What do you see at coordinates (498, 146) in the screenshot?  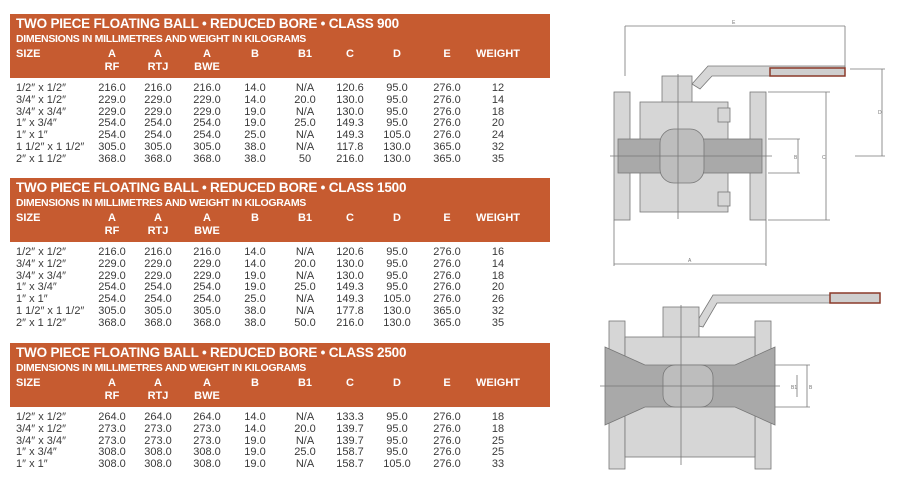 I see `cell-weight: 32` at bounding box center [498, 146].